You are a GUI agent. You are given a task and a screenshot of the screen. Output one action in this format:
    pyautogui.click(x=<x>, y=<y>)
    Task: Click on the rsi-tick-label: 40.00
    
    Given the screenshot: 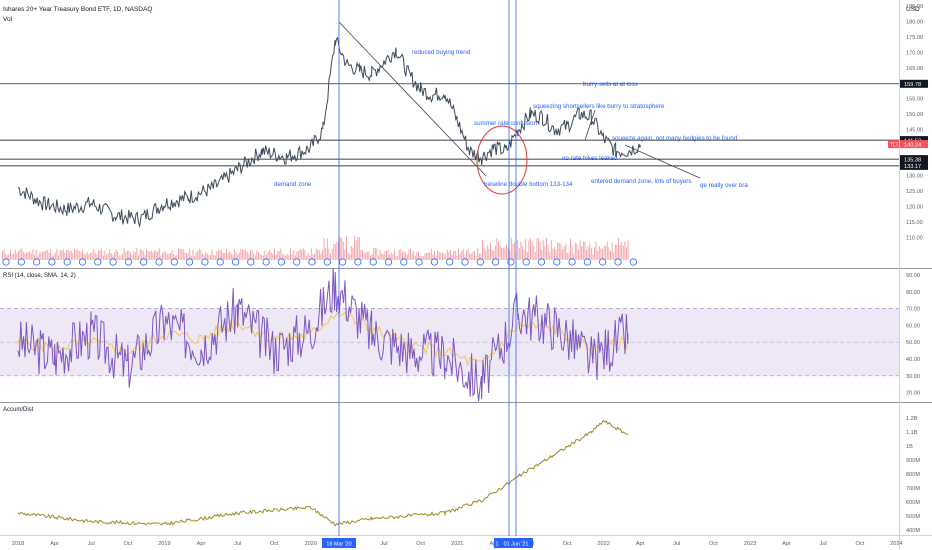 What is the action you would take?
    pyautogui.click(x=913, y=360)
    